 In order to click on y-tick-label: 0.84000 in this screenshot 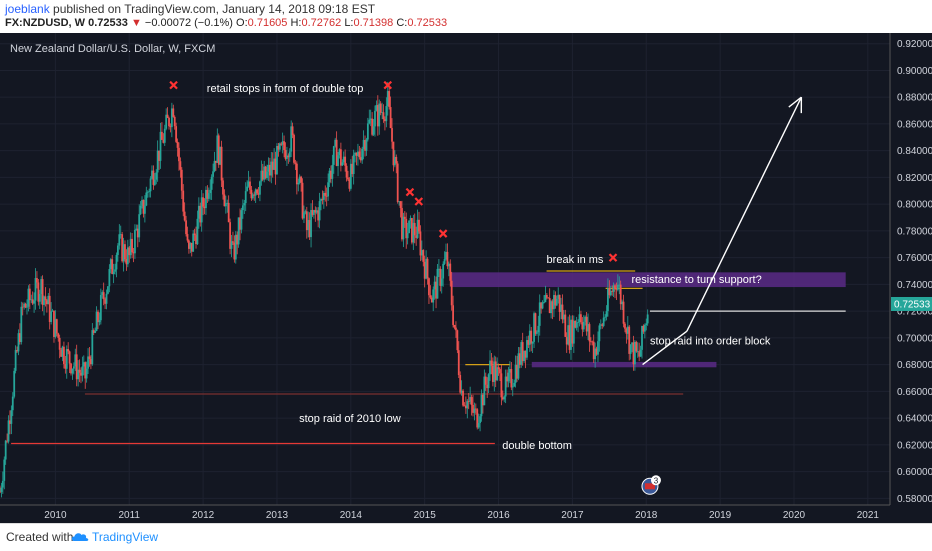, I will do `click(914, 151)`.